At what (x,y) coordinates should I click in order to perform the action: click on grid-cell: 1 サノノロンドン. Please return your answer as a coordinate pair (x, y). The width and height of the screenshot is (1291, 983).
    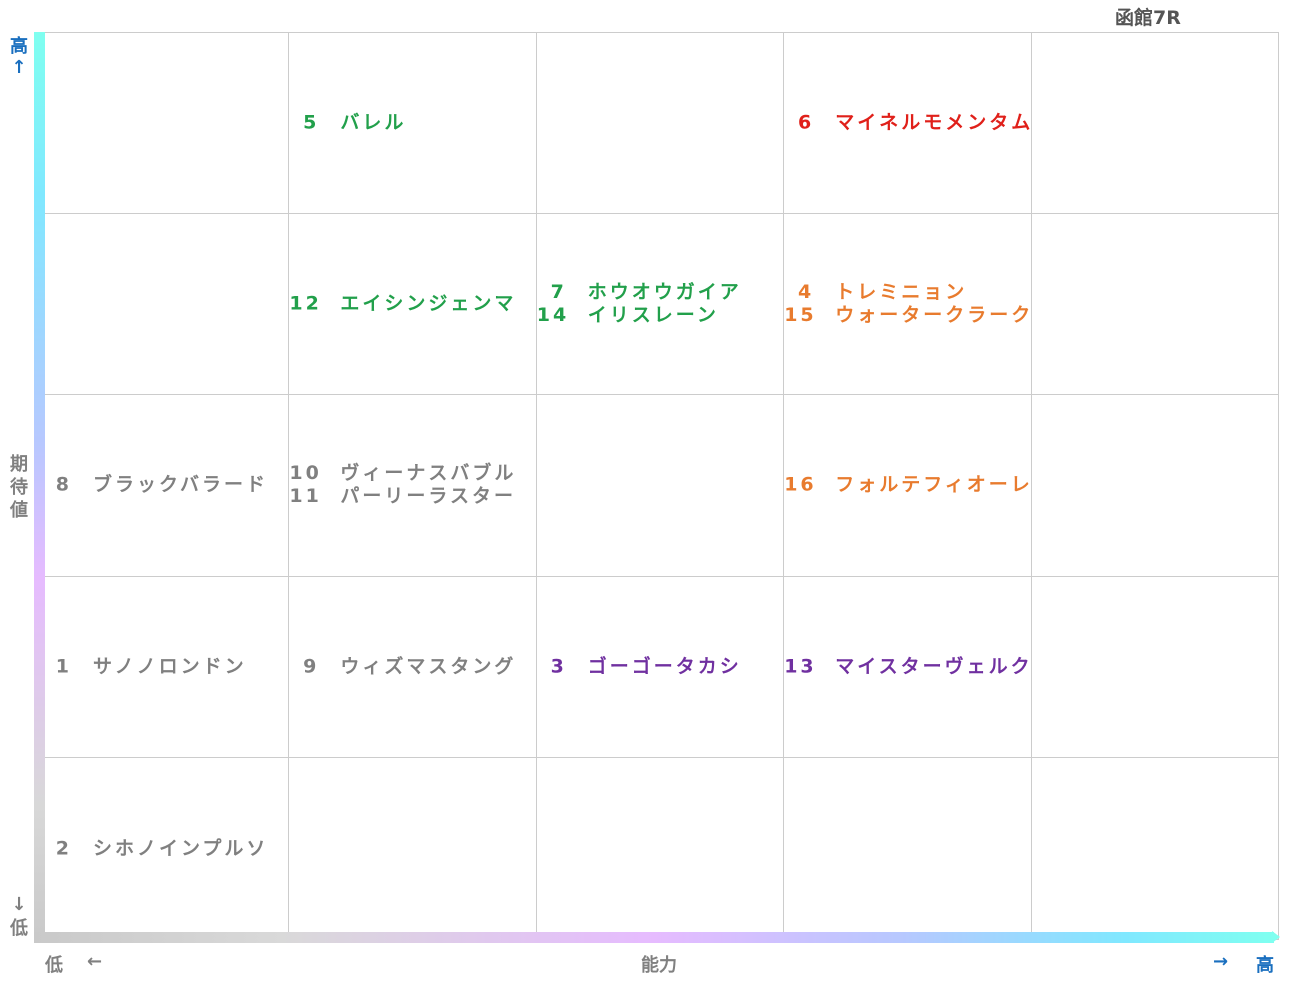
    Looking at the image, I should click on (166, 667).